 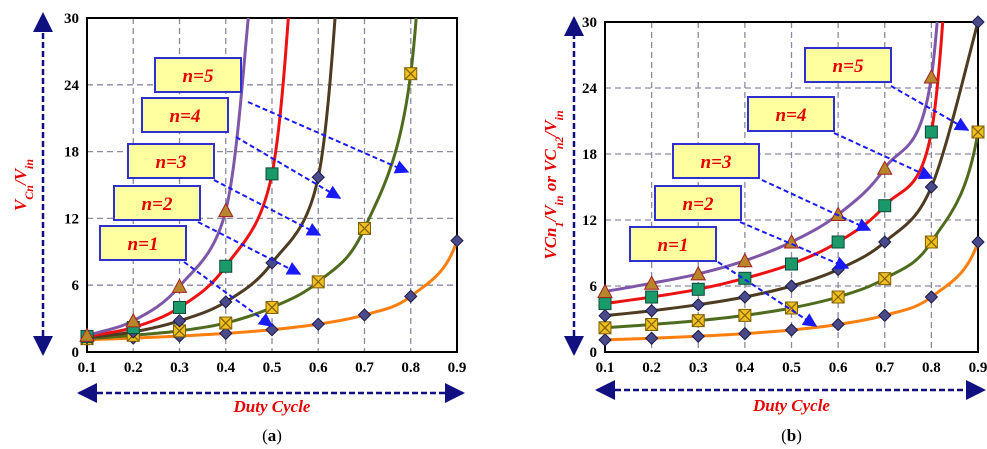 What do you see at coordinates (550, 171) in the screenshot?
I see `y-axis-label-part: or VC` at bounding box center [550, 171].